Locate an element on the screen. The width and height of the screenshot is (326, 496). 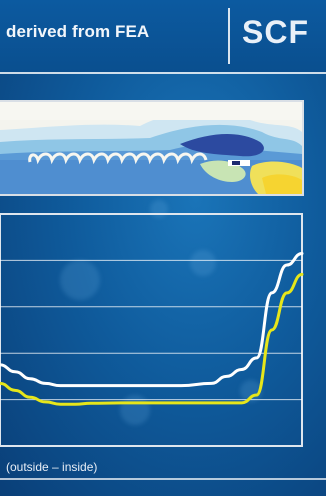
scf-badge-box: SCF is located at coordinates (277, 36).